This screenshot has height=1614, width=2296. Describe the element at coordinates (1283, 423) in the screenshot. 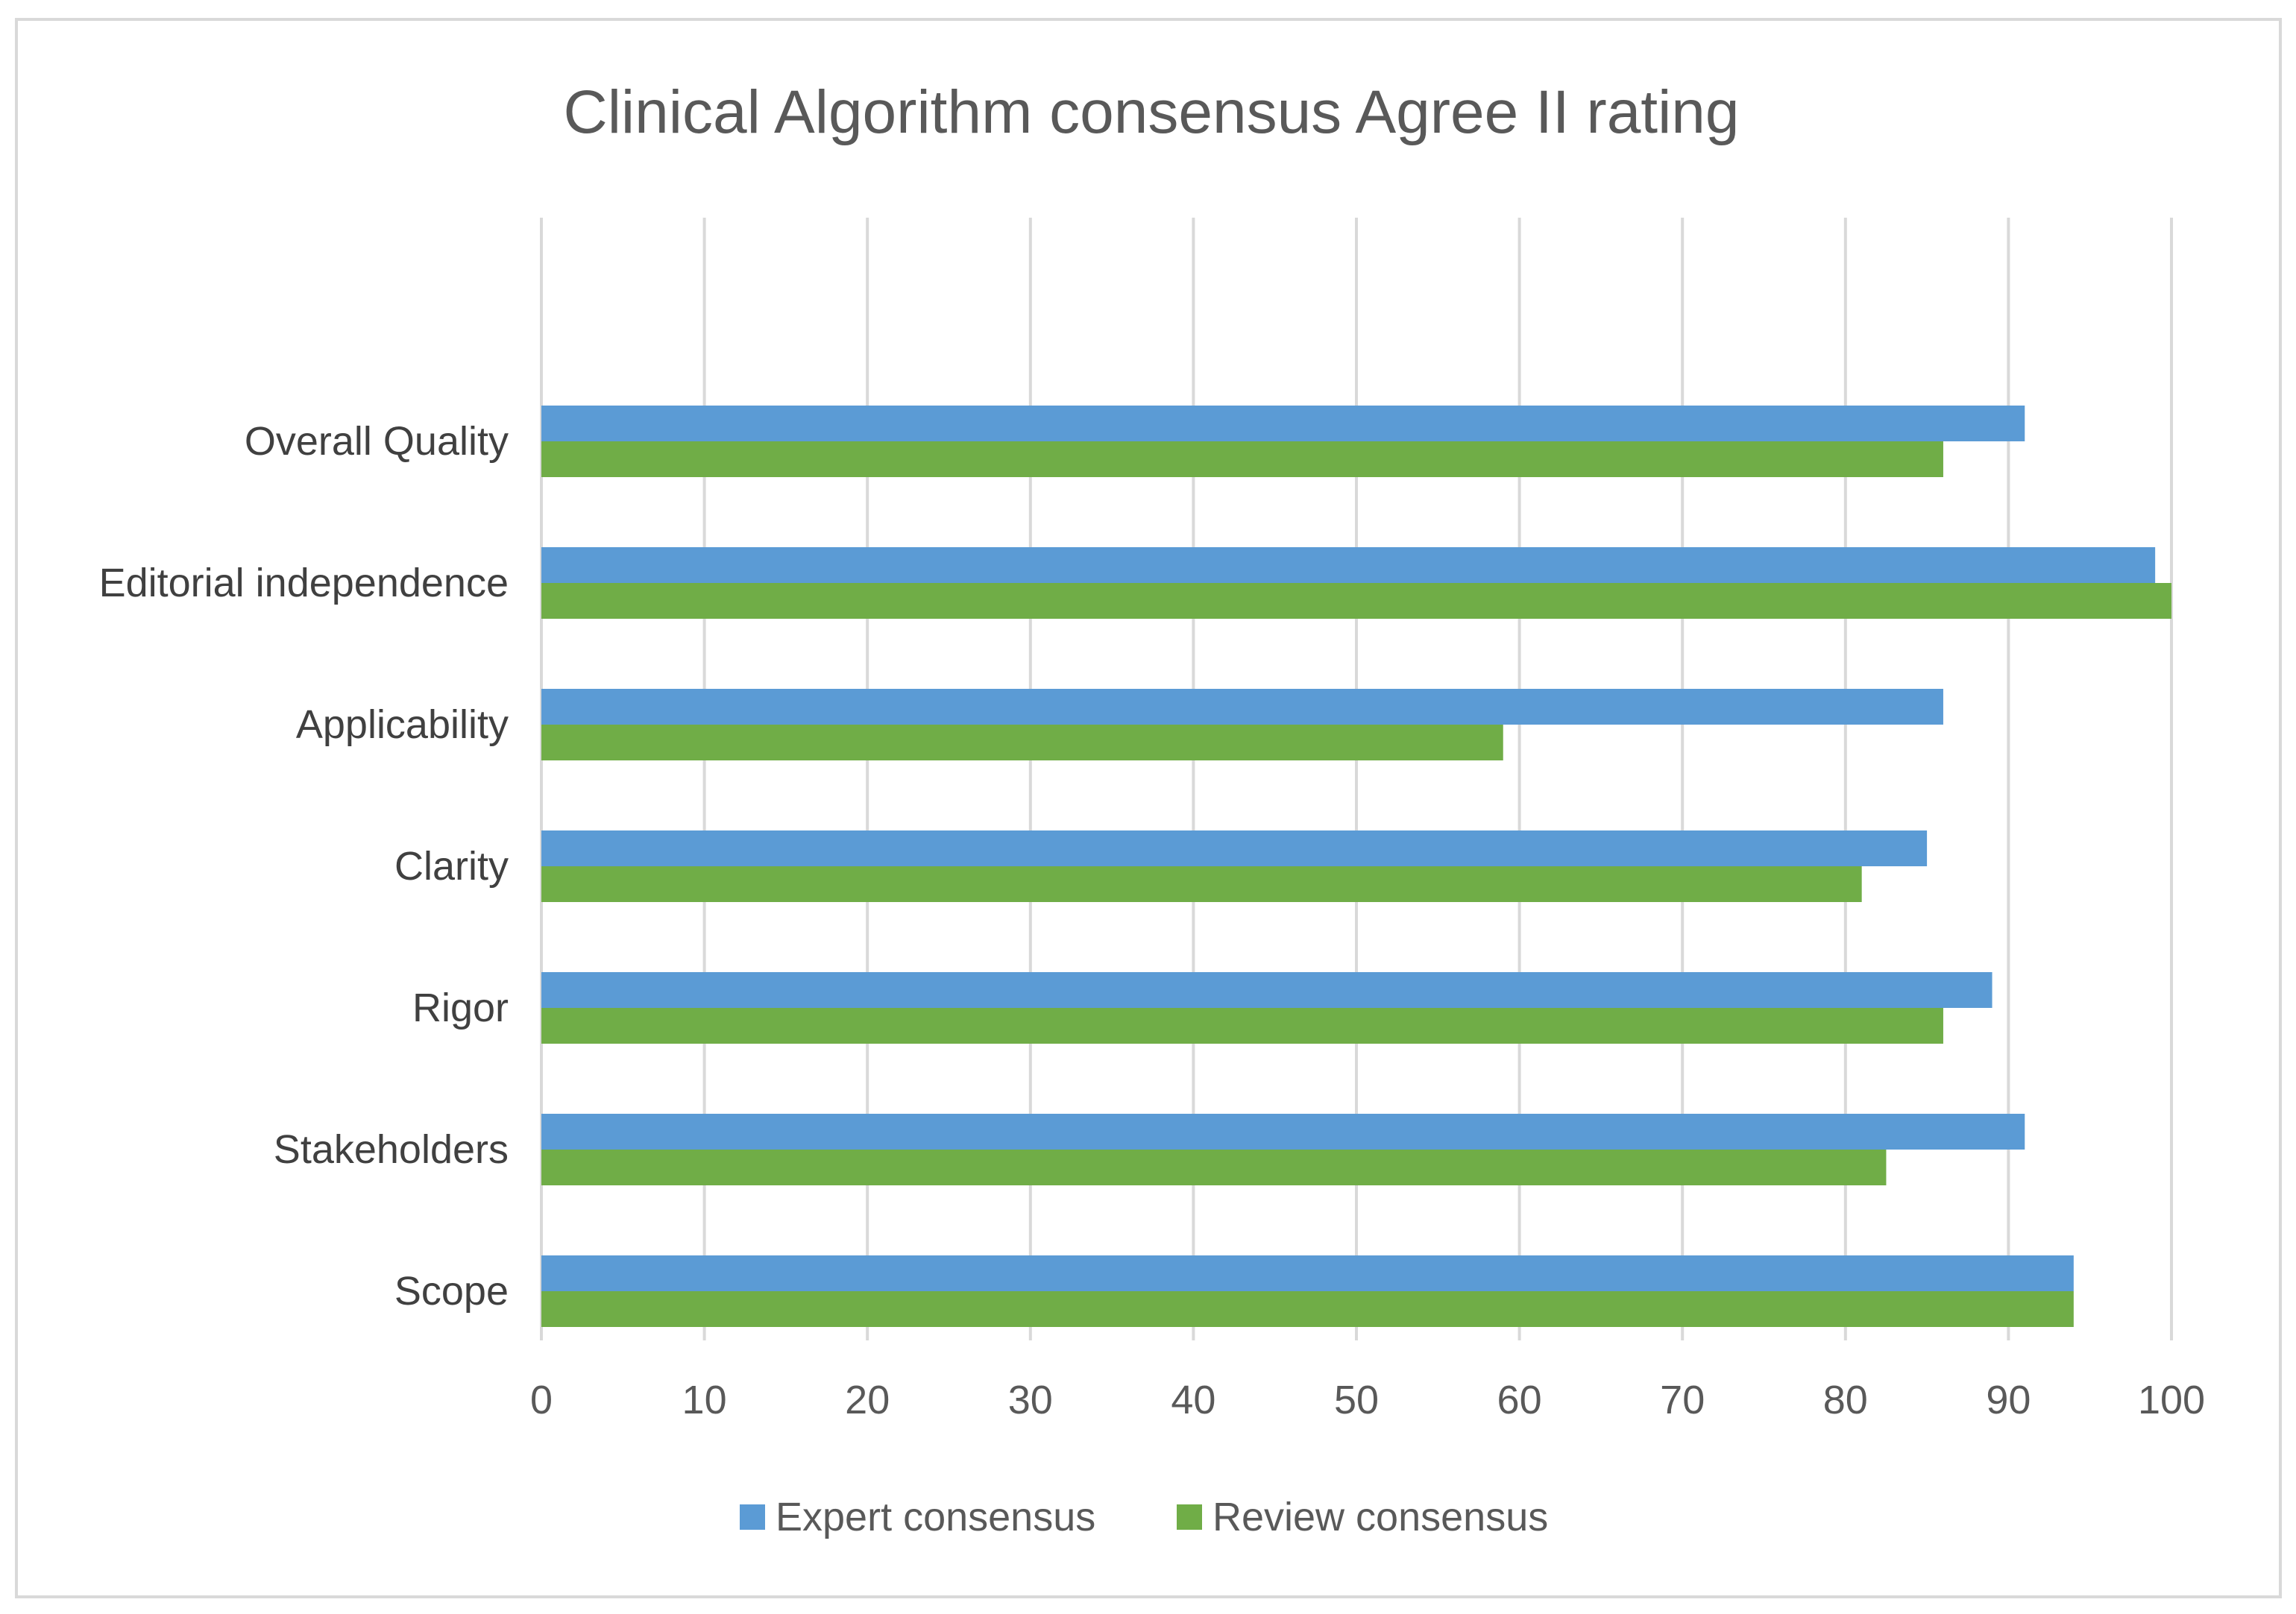

I see `bar-overall-quality-expert-consensus` at that location.